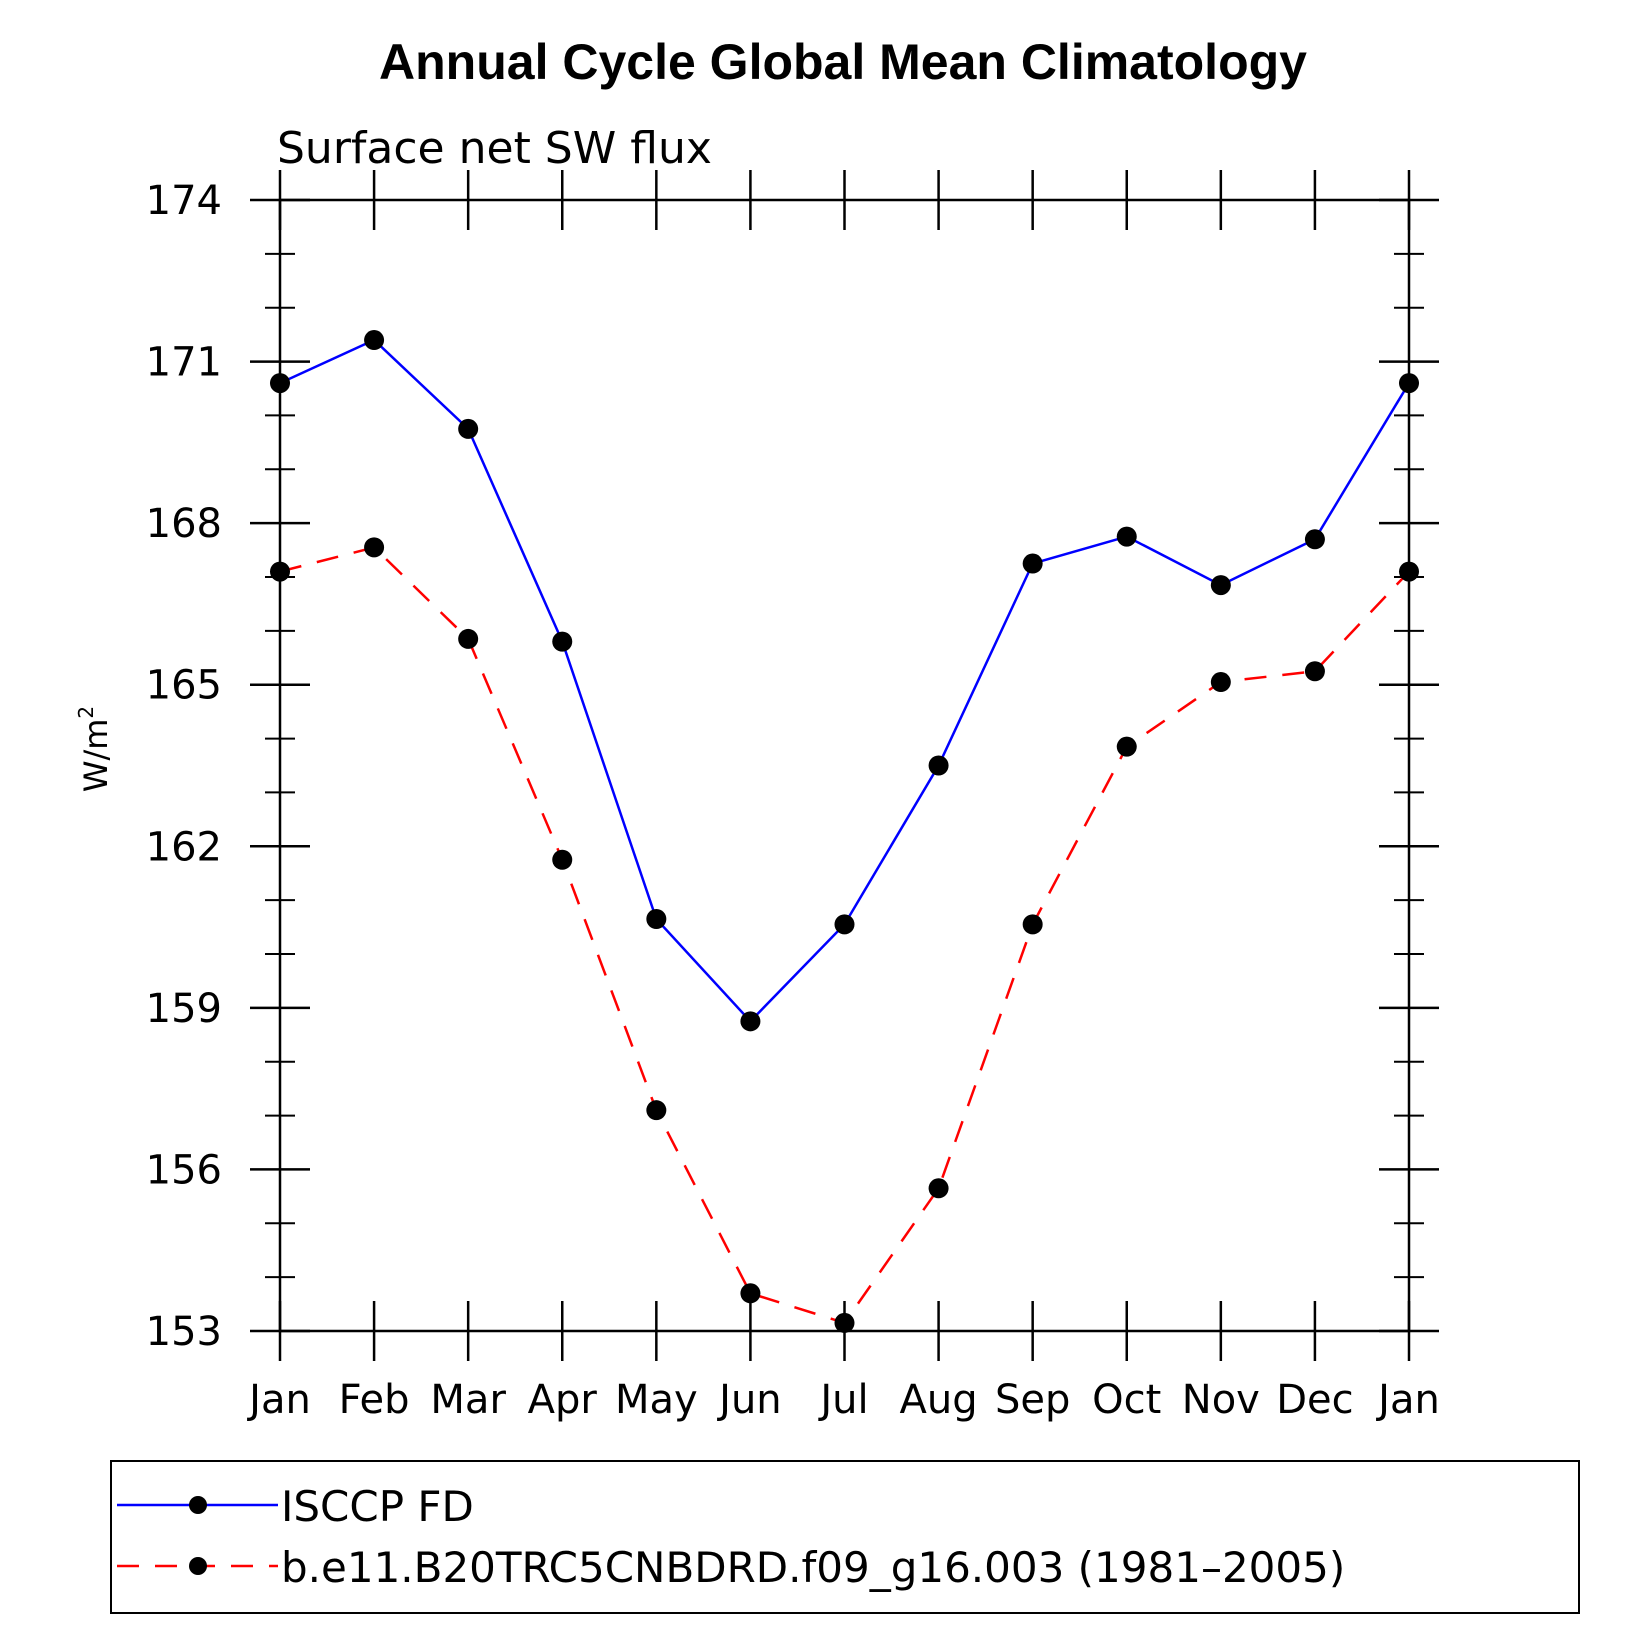 The height and width of the screenshot is (1641, 1641). I want to click on y-tick-label: 153, so click(184, 1332).